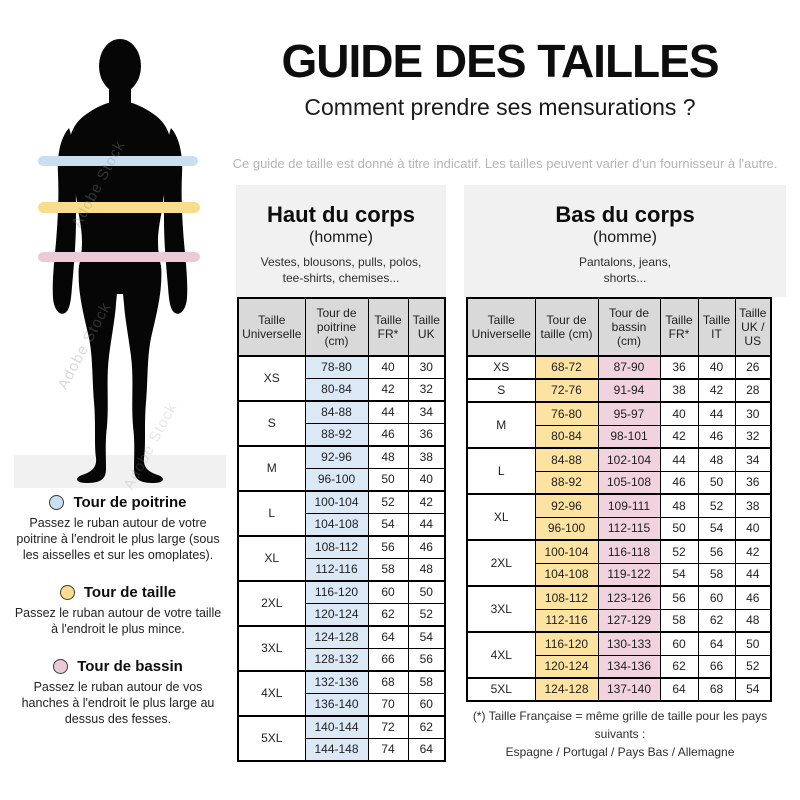 The image size is (800, 800). I want to click on value-cell: 119-122, so click(629, 574).